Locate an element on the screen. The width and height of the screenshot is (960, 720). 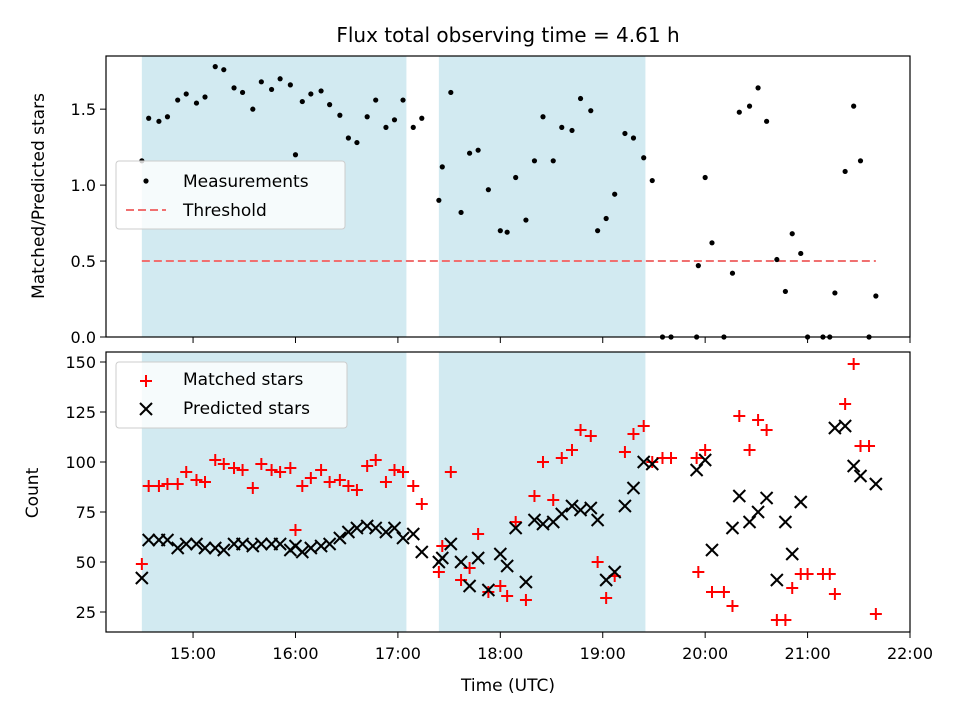
bottom-y-axis-label: Count is located at coordinates (33, 492).